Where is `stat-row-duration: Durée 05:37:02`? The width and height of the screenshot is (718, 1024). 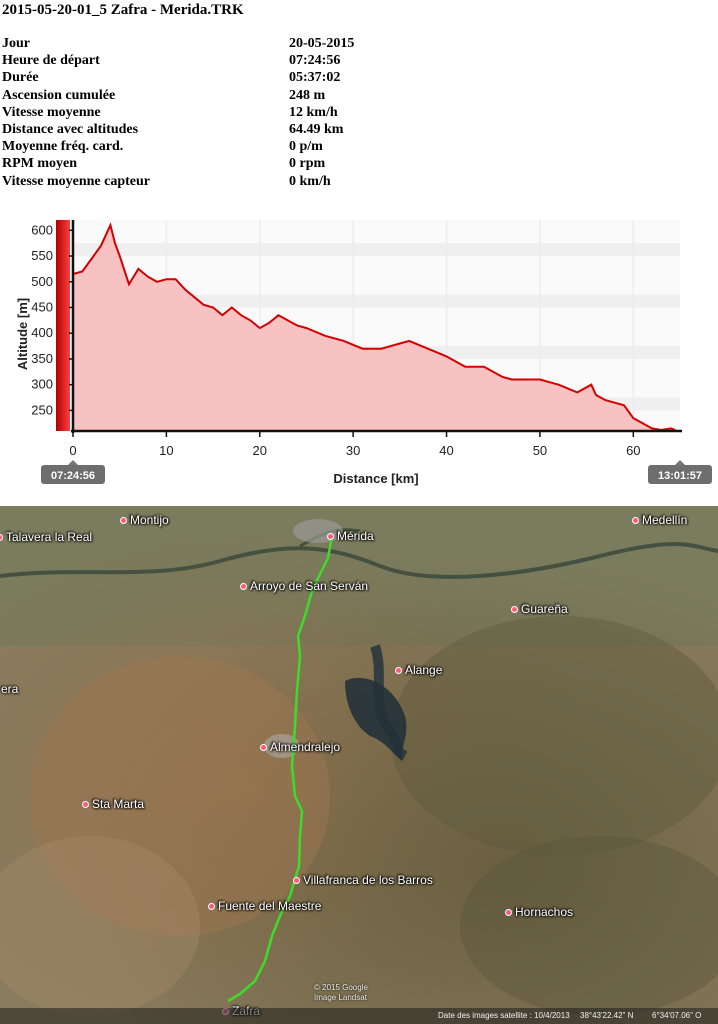
stat-row-duration: Durée 05:37:02 is located at coordinates (252, 77).